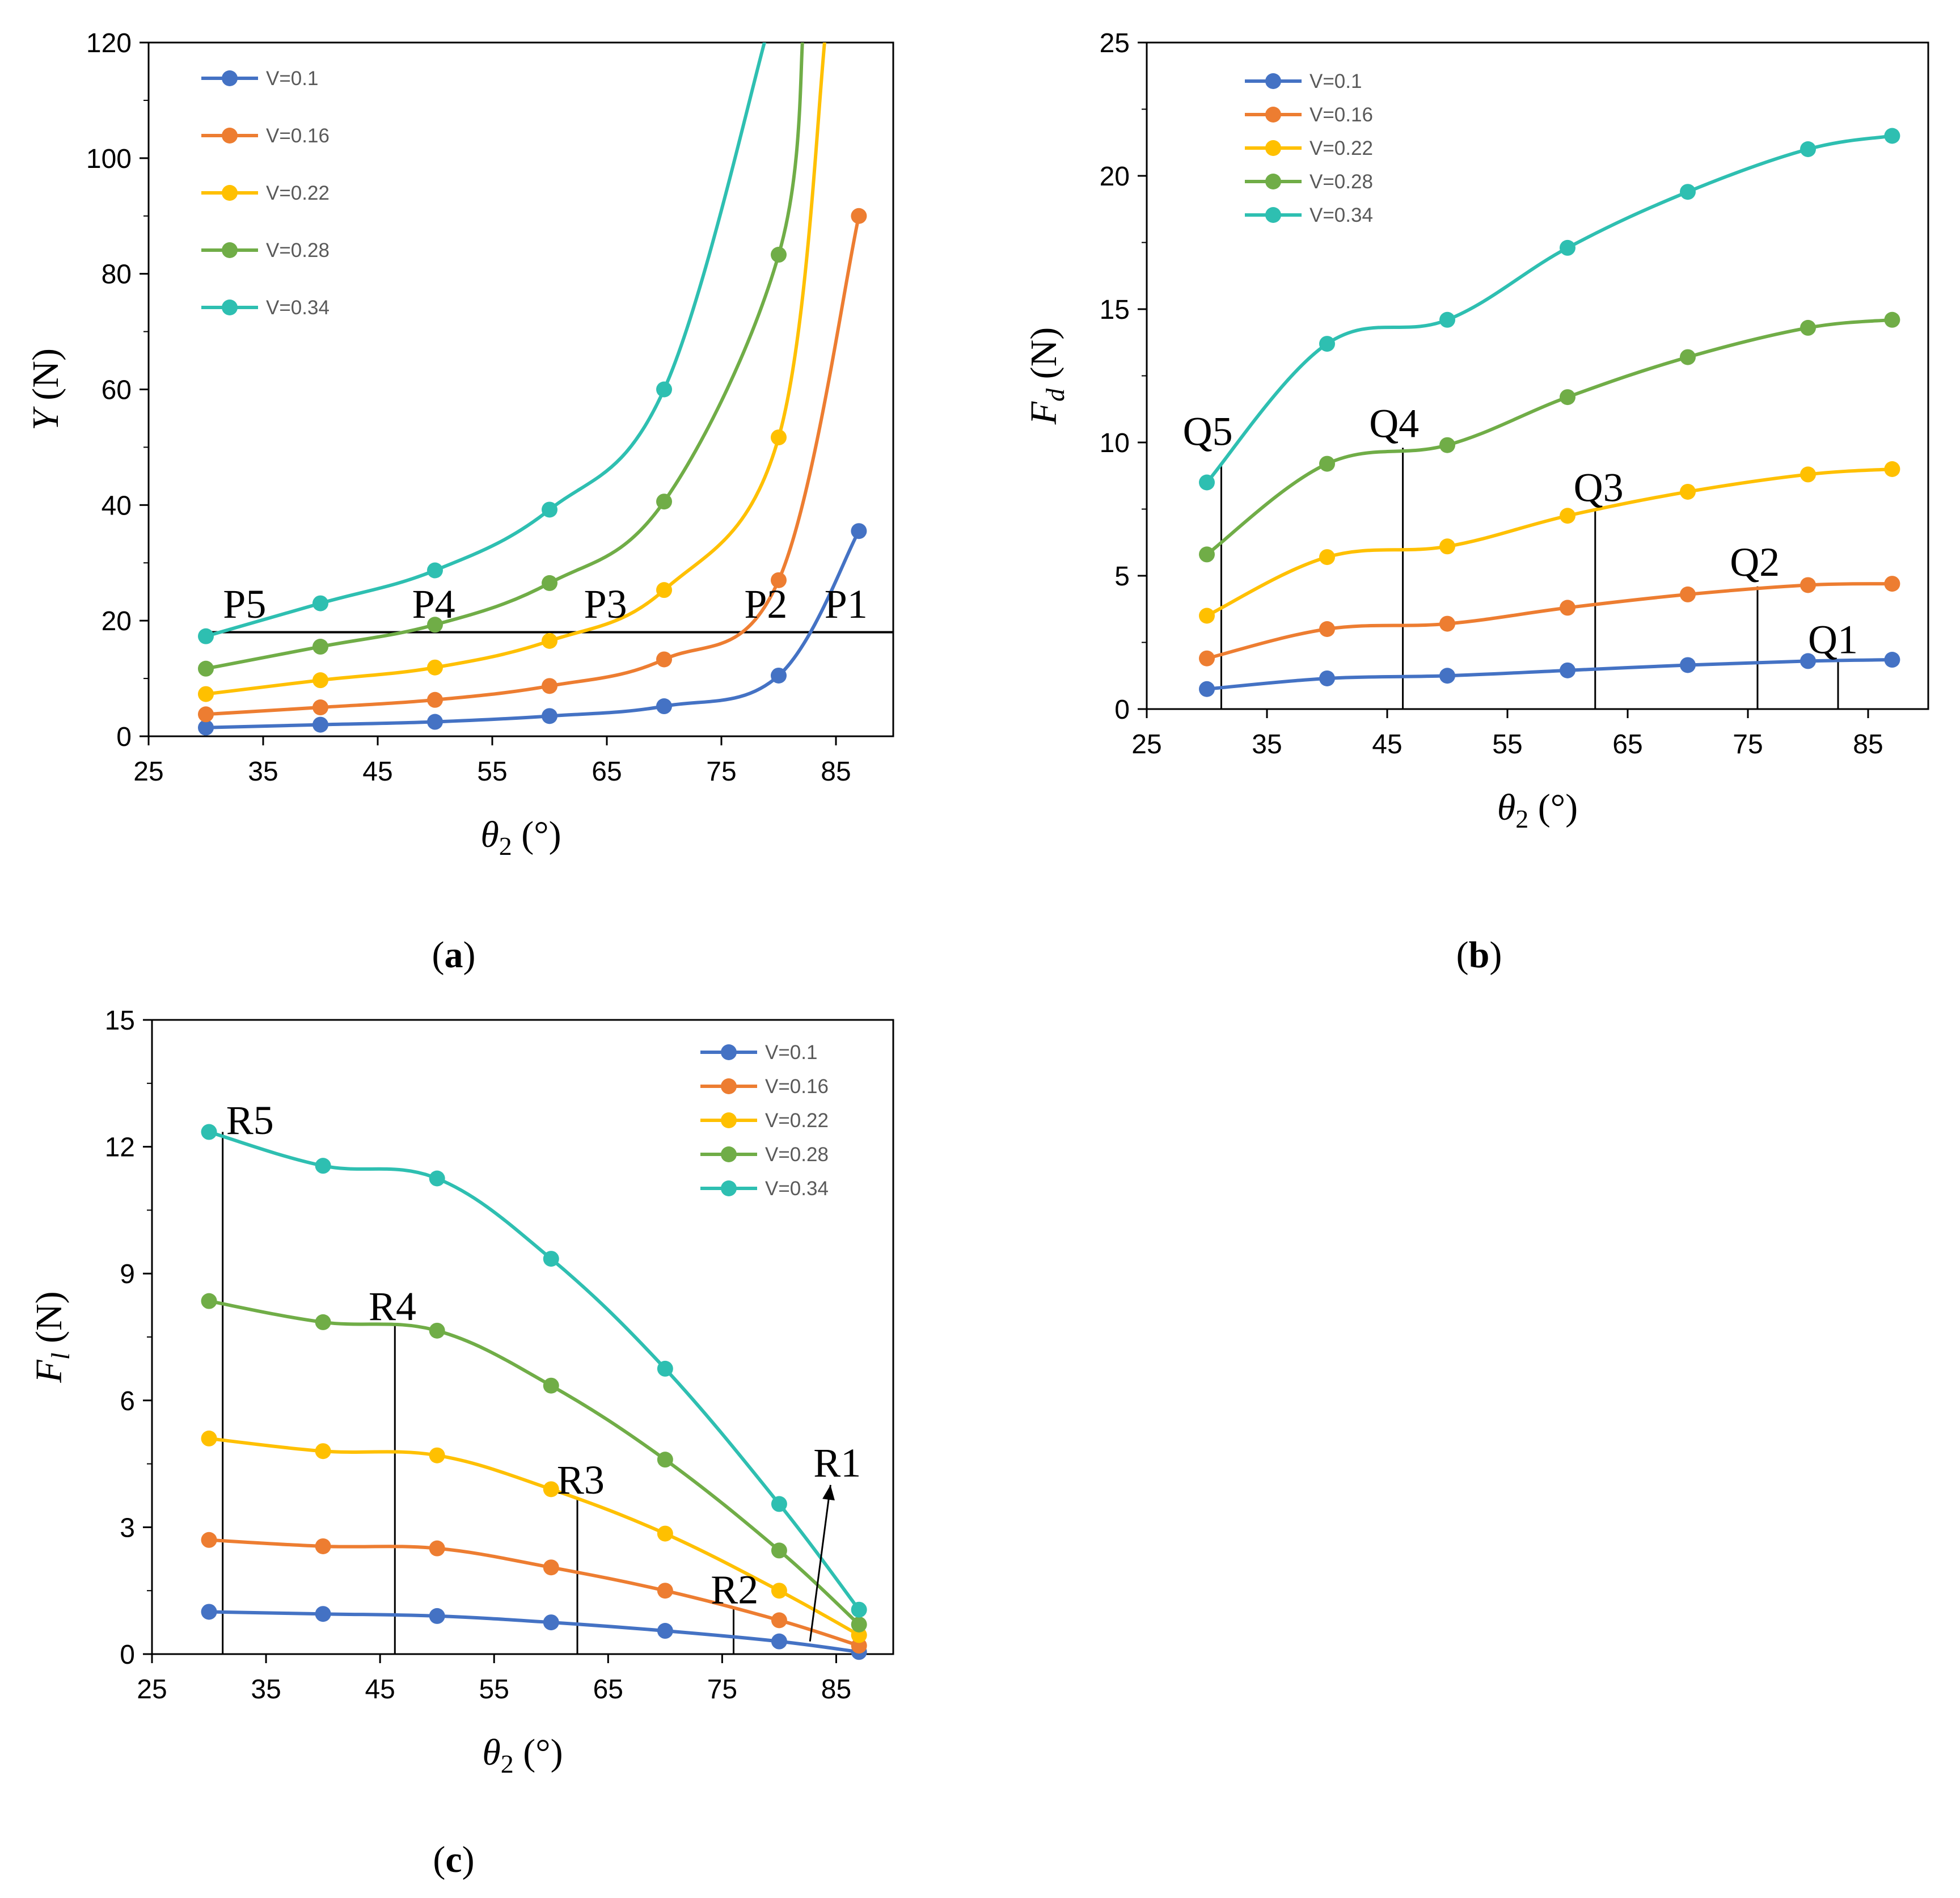  I want to click on x-axis-label-a: θ2 (°), so click(521, 837).